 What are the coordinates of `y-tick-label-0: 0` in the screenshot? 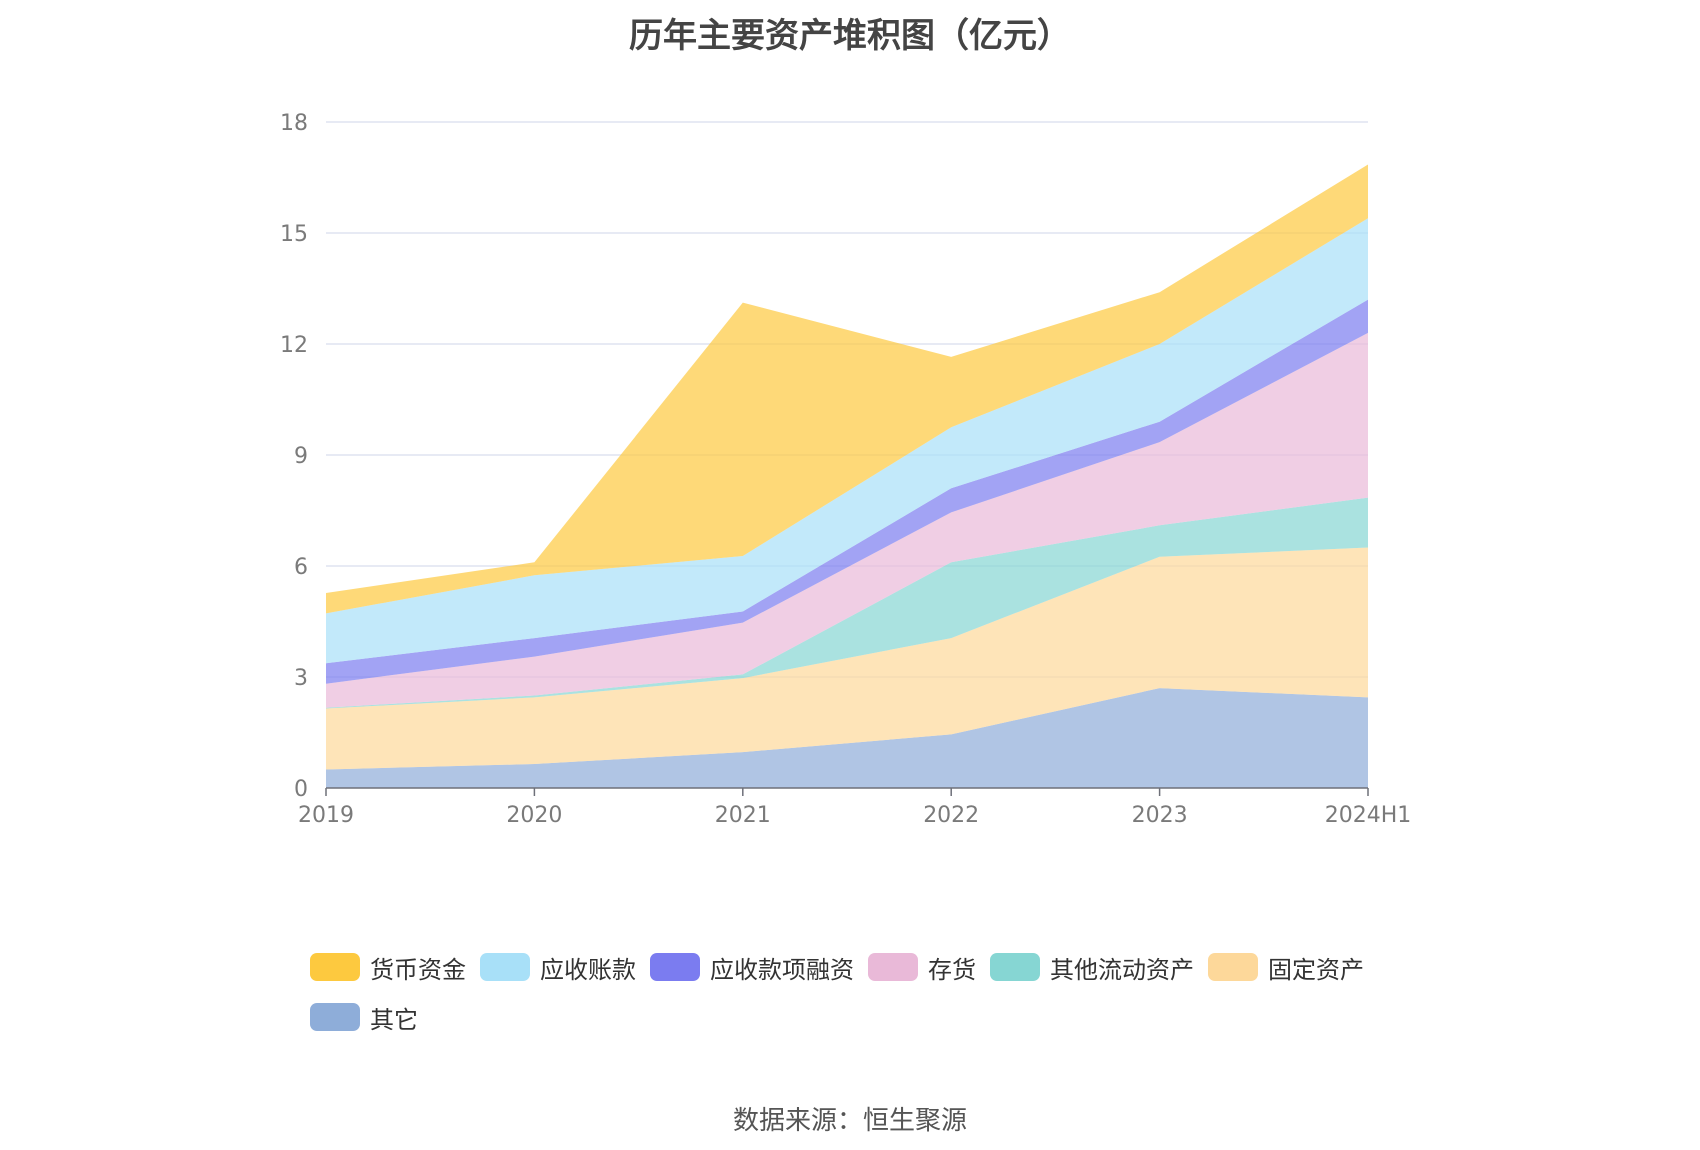 It's located at (301, 789).